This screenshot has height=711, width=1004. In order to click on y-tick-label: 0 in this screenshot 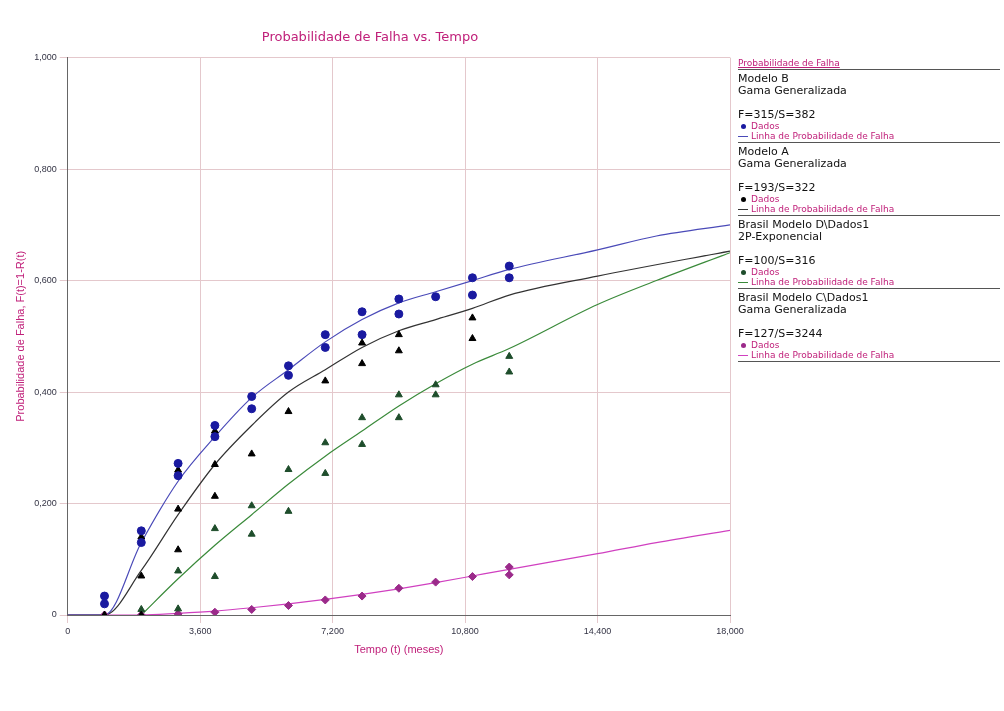, I will do `click(54, 614)`.